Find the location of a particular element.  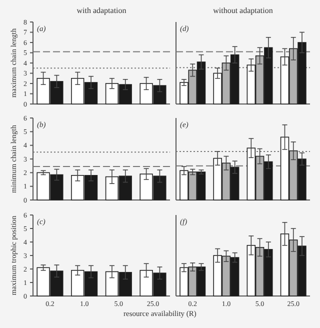

chart-title: without adaptation is located at coordinates (243, 10).